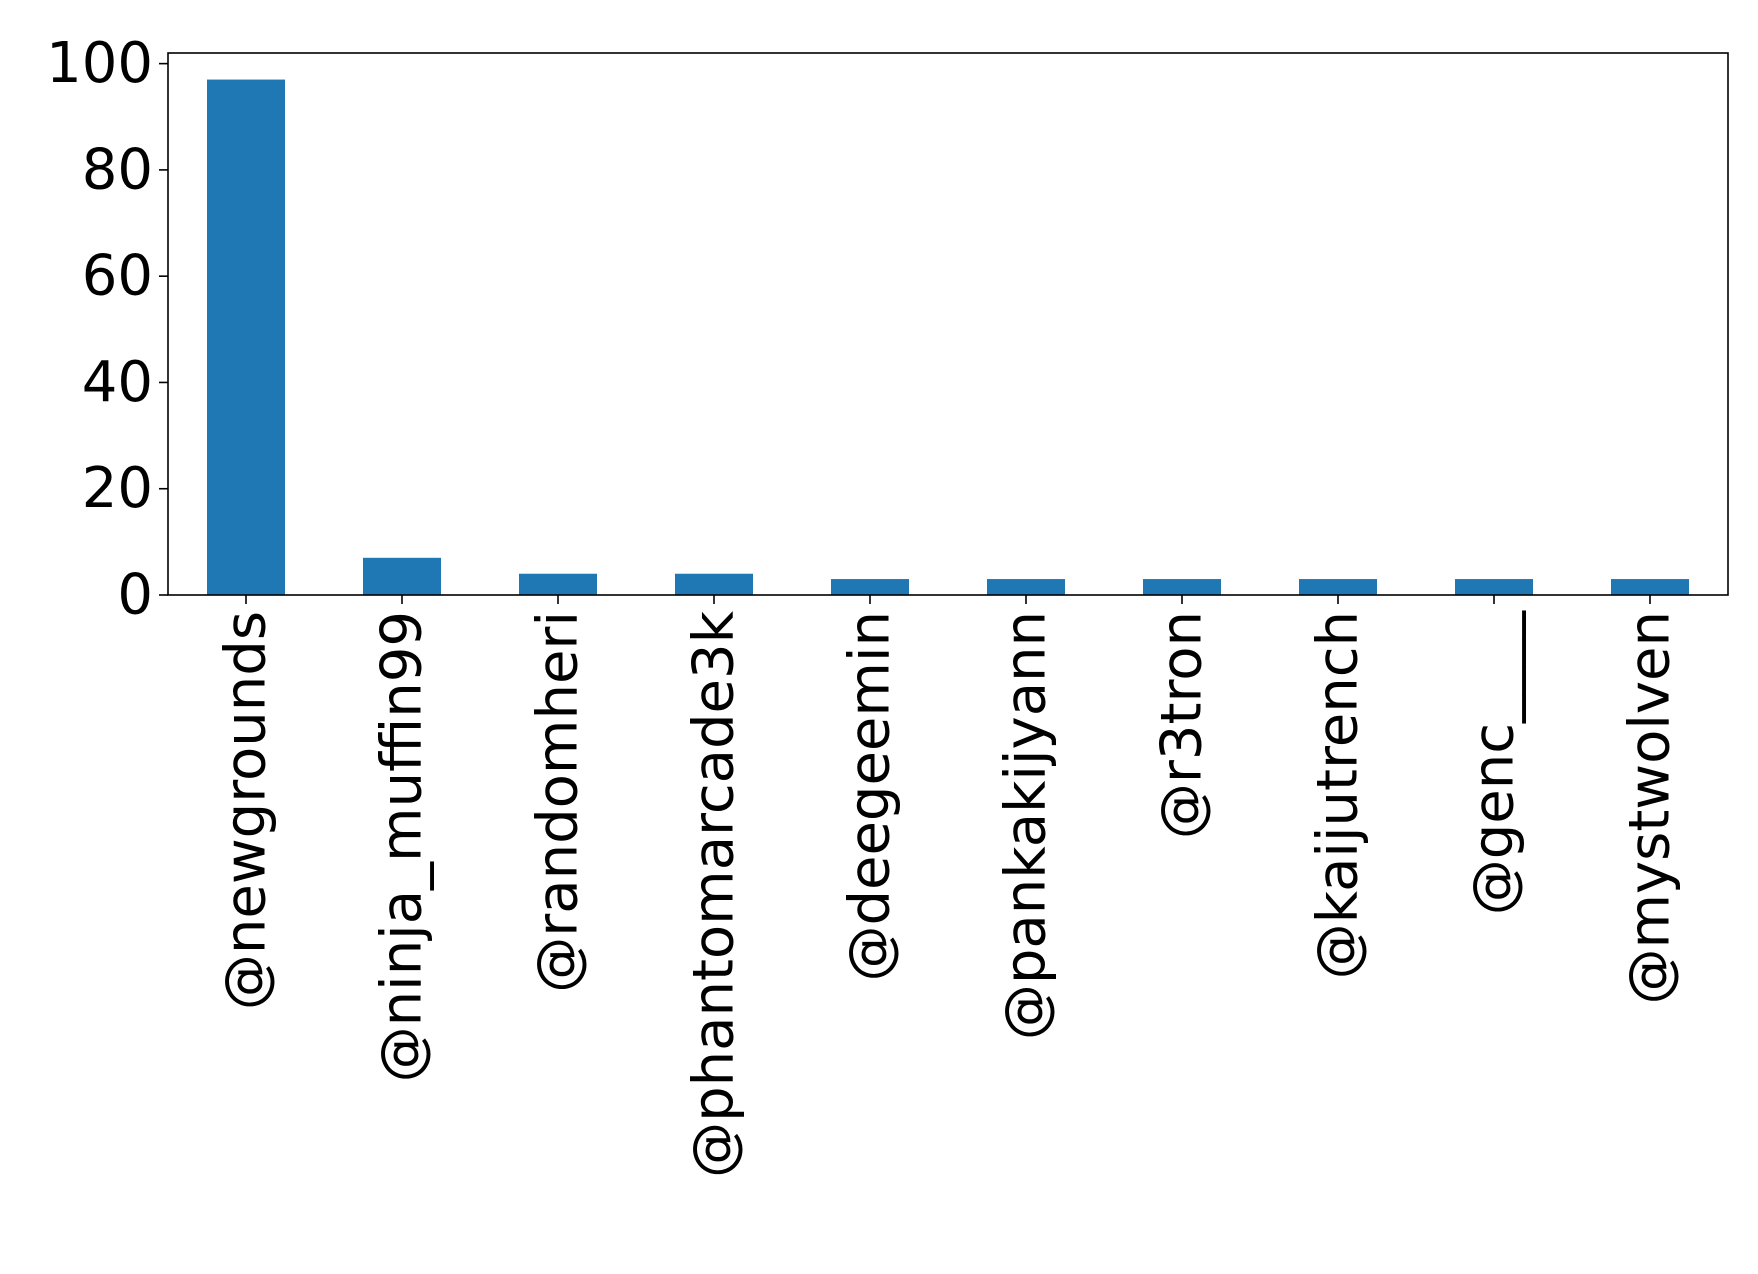  Describe the element at coordinates (1026, 825) in the screenshot. I see `x-tick-label-5: @pankakijyann` at that location.